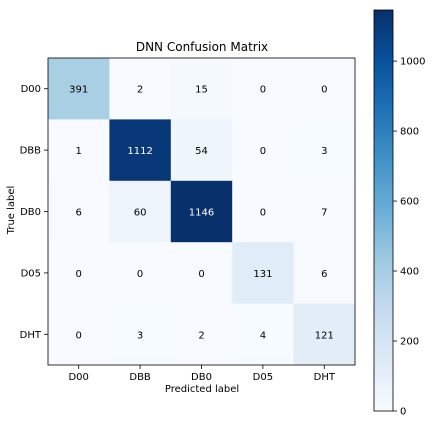  Describe the element at coordinates (31, 151) in the screenshot. I see `y-tick-label: DBB` at that location.